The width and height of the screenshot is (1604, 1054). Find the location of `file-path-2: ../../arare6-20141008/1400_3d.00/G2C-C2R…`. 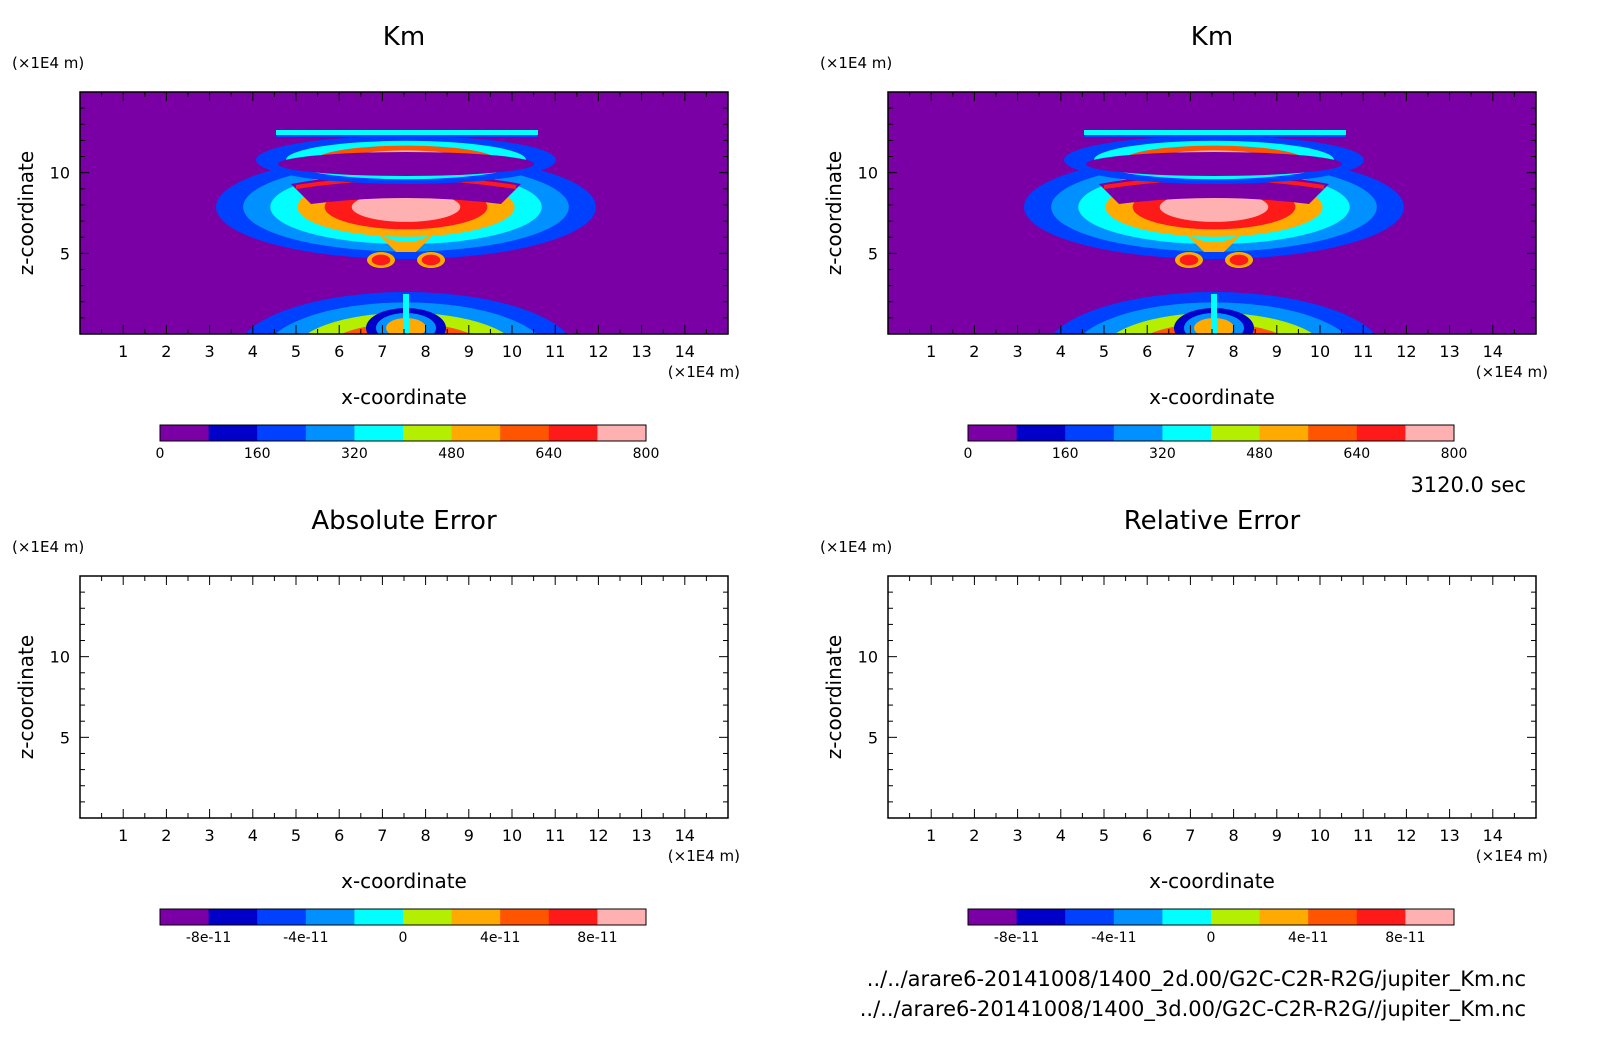

file-path-2: ../../arare6-20141008/1400_3d.00/G2C-C2R… is located at coordinates (1193, 1009).